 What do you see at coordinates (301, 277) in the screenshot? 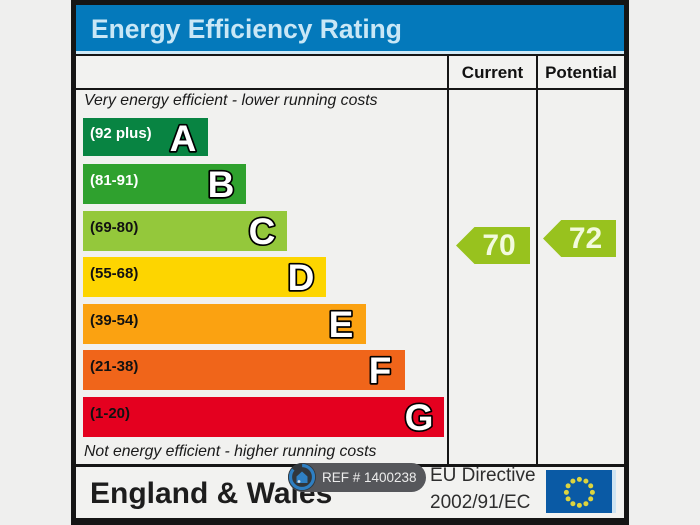
I see `svg-text: D` at bounding box center [301, 277].